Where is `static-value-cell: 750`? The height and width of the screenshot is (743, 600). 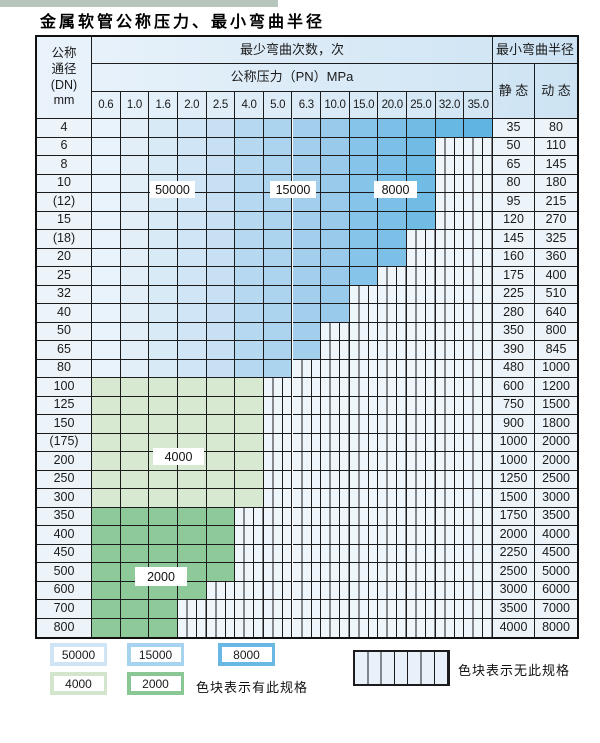 static-value-cell: 750 is located at coordinates (514, 405).